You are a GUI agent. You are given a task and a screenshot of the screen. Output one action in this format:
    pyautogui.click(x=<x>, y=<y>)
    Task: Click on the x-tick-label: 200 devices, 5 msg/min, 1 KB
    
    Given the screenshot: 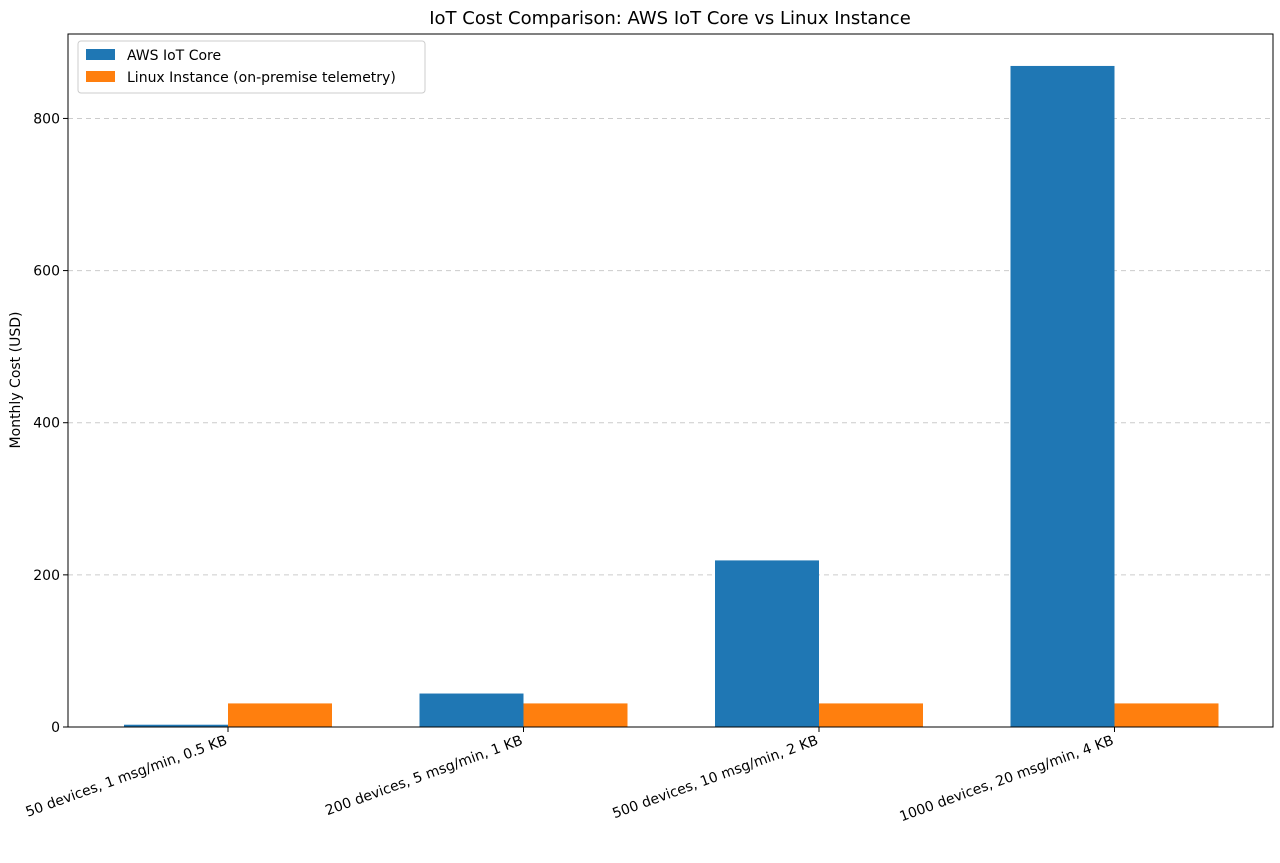 What is the action you would take?
    pyautogui.click(x=424, y=776)
    